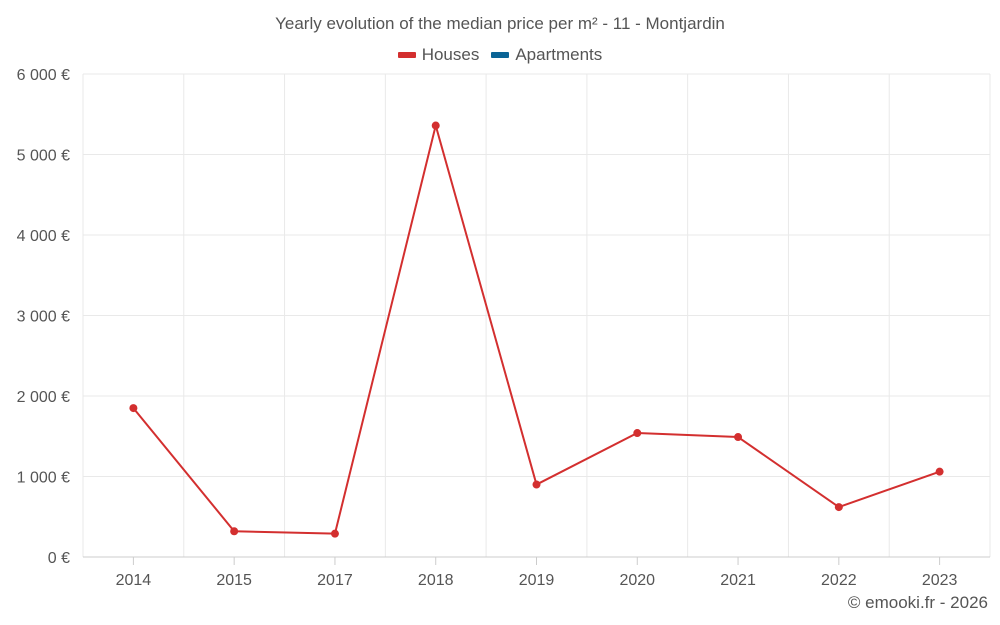 The height and width of the screenshot is (625, 1000). I want to click on y-tick-label: 6 000 €, so click(43, 75).